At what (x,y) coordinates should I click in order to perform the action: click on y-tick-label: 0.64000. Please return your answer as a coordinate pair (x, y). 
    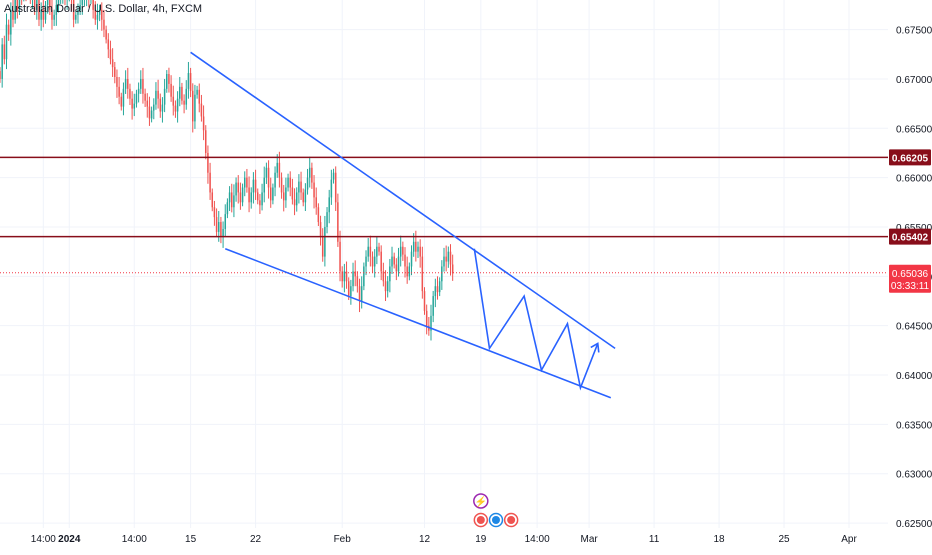
    Looking at the image, I should click on (914, 376).